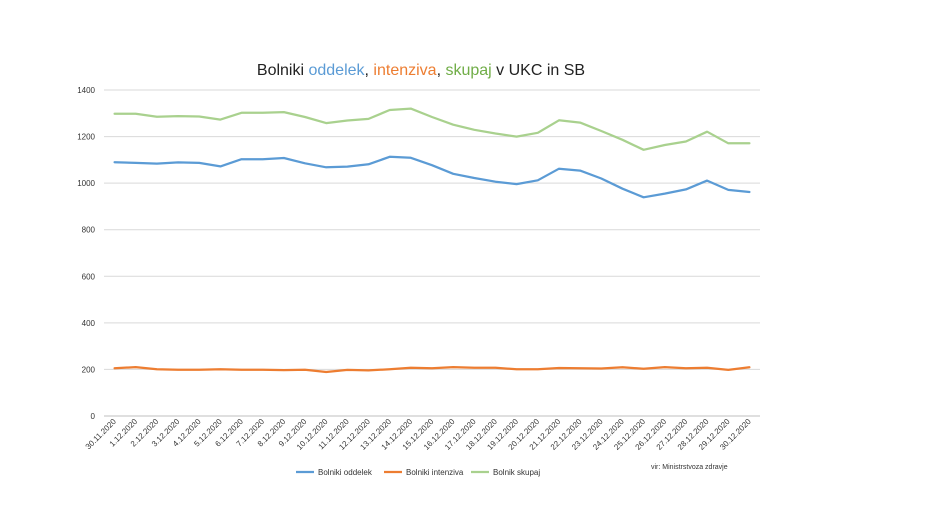 The width and height of the screenshot is (943, 530). What do you see at coordinates (441, 70) in the screenshot?
I see `title-sep2: ,` at bounding box center [441, 70].